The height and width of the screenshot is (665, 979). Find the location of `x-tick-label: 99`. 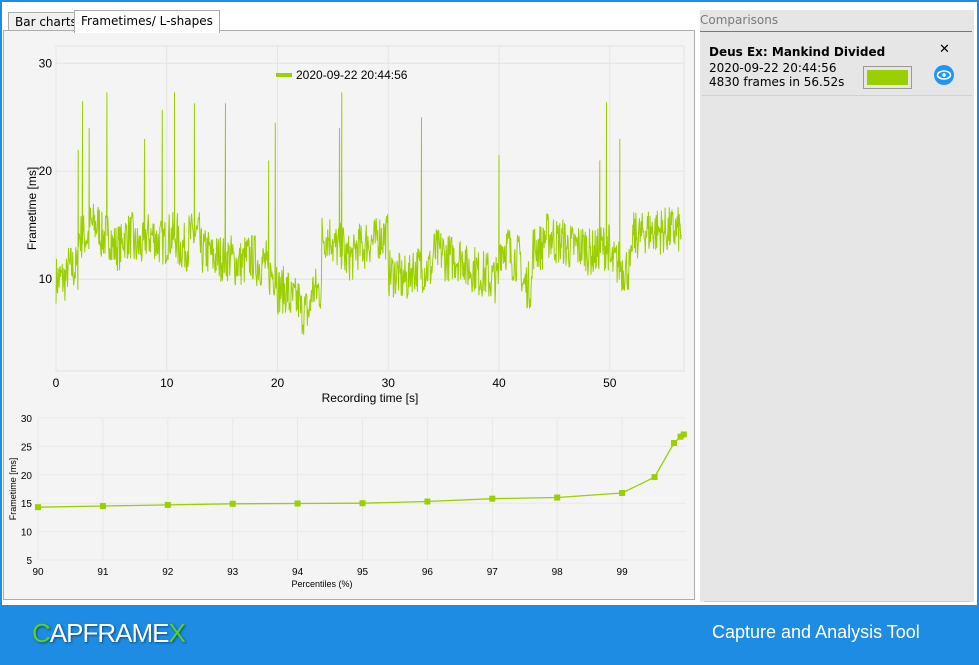

x-tick-label: 99 is located at coordinates (623, 572).